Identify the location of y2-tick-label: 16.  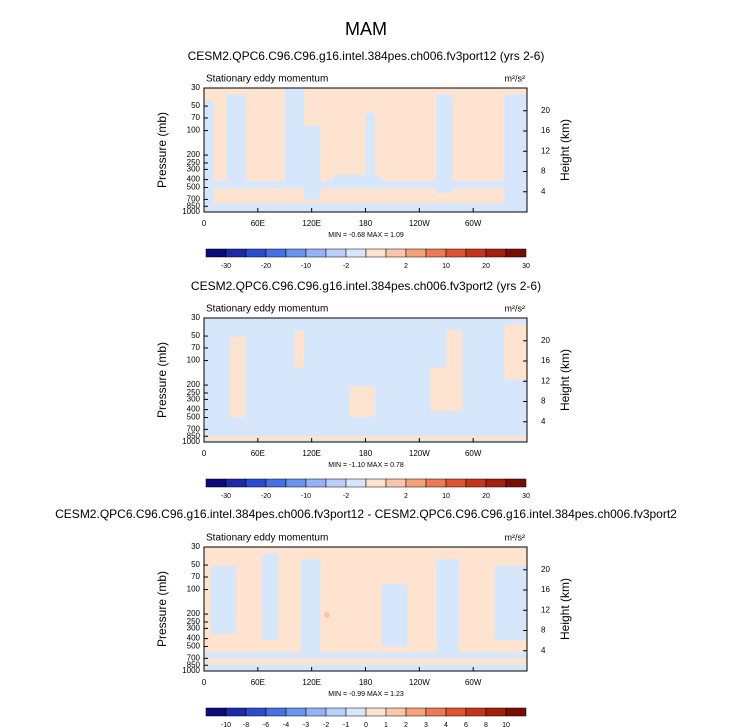
(545, 589).